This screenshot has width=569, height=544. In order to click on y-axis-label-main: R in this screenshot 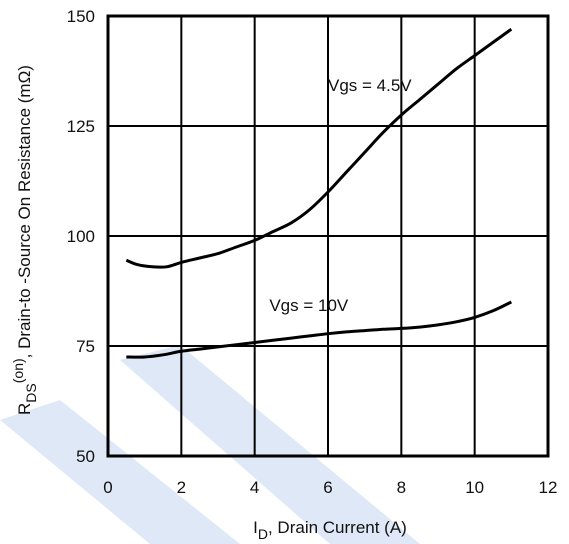, I will do `click(24, 409)`.